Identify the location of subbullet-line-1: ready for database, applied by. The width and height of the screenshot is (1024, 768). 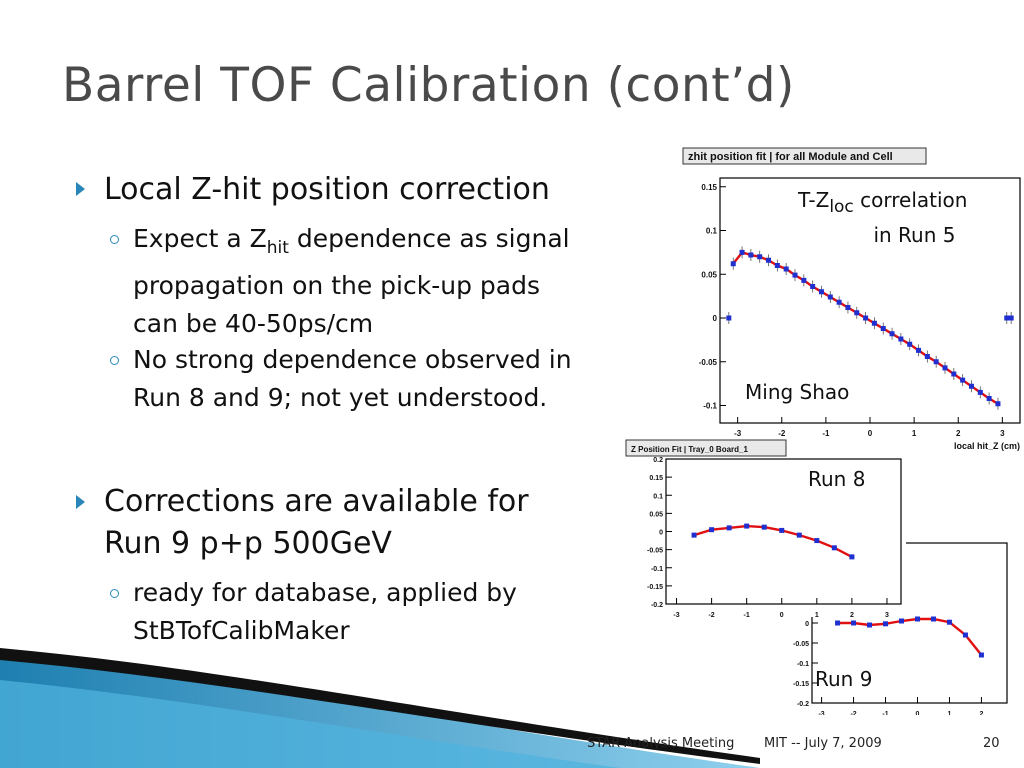
(325, 592).